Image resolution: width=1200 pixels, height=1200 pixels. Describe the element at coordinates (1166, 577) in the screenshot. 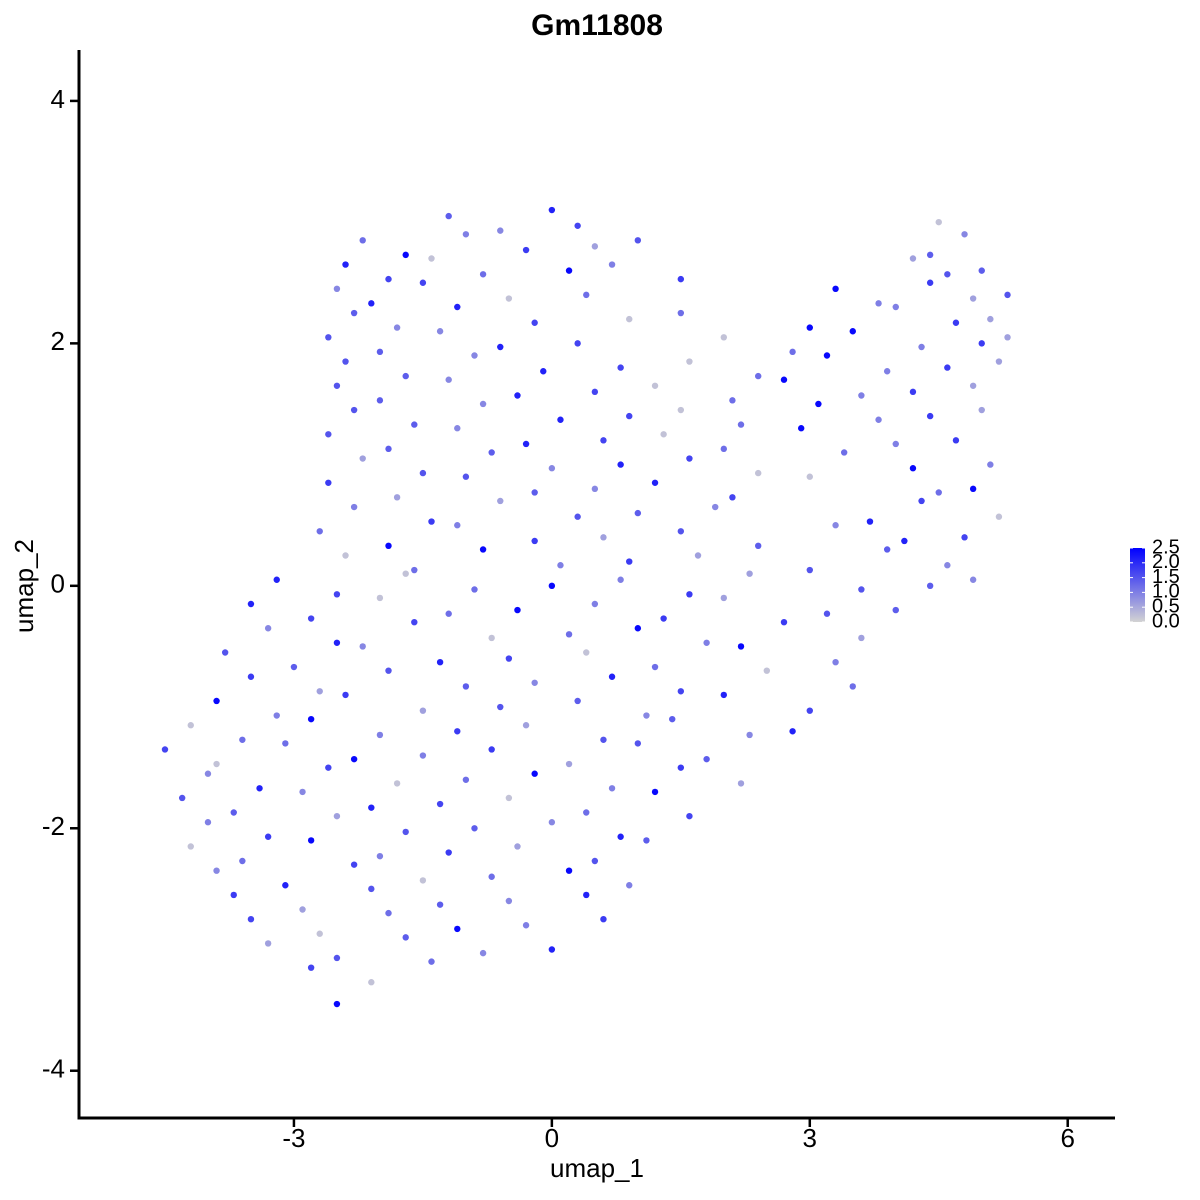

I see `colorbar-label: 1.5` at that location.